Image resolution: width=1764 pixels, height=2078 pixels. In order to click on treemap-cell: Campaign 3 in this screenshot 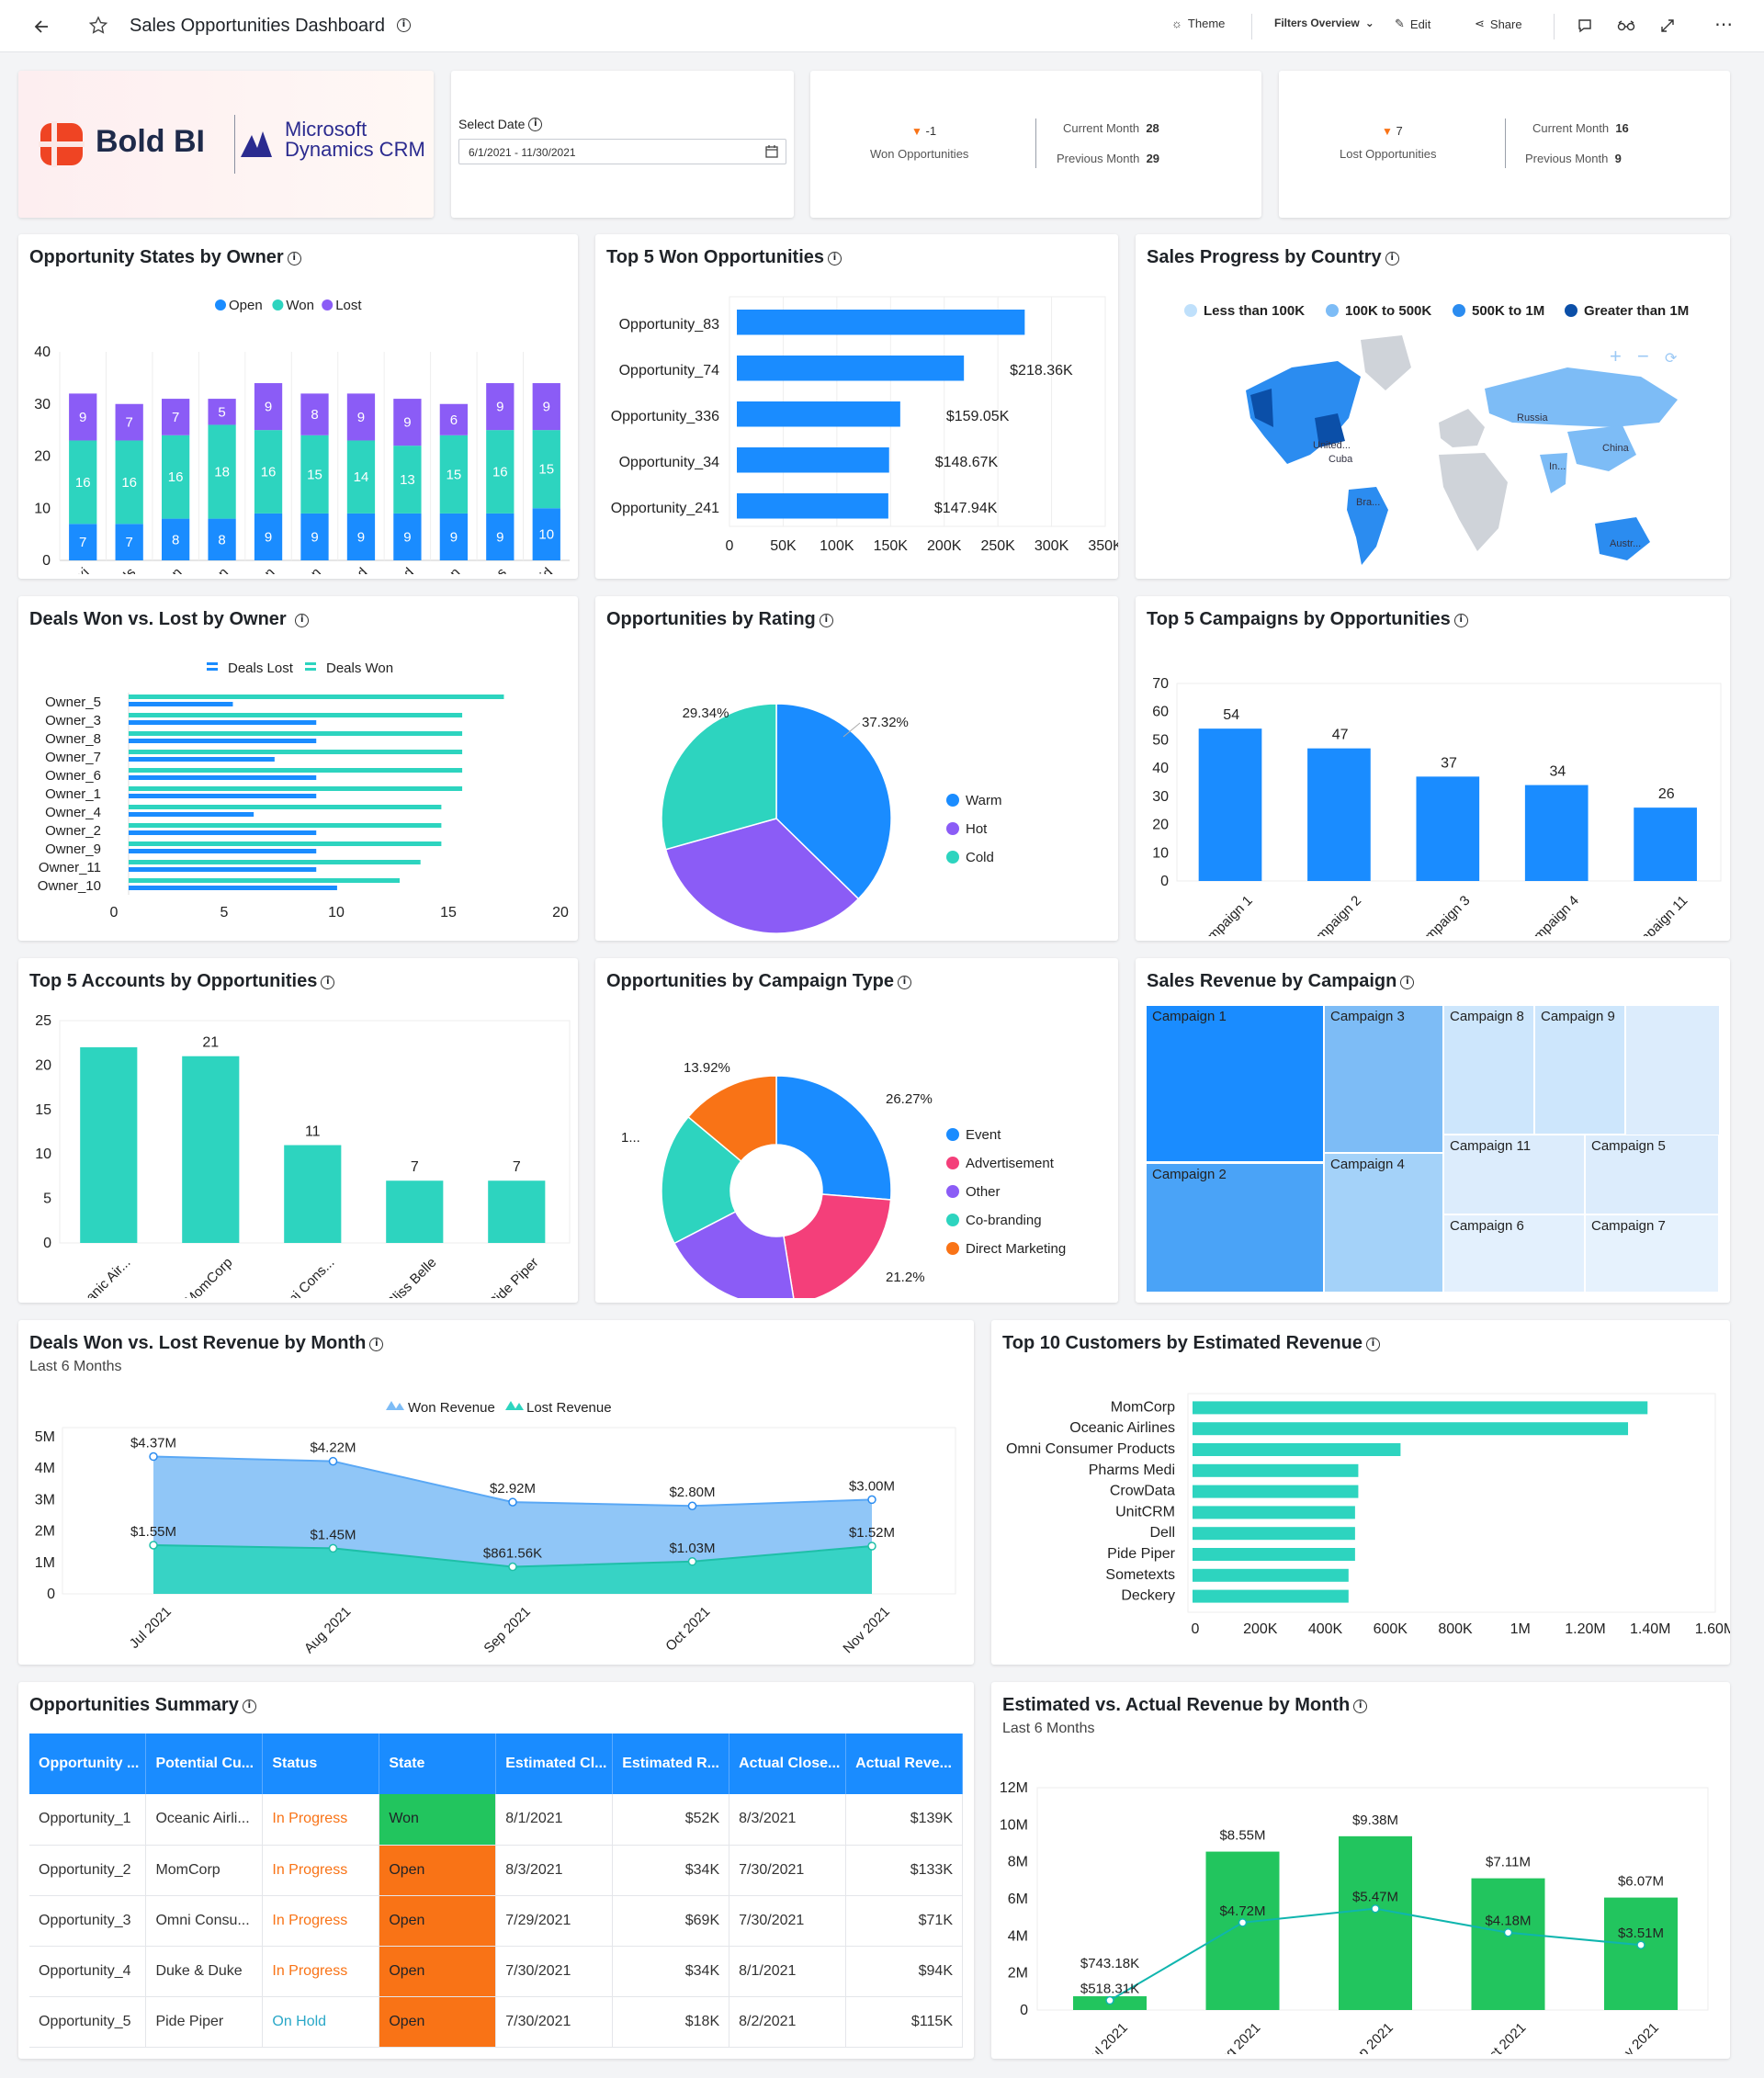, I will do `click(1384, 1079)`.